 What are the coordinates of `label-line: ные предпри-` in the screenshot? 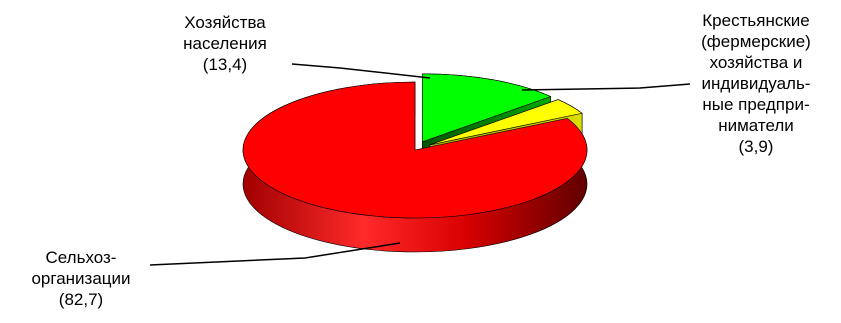 It's located at (756, 104).